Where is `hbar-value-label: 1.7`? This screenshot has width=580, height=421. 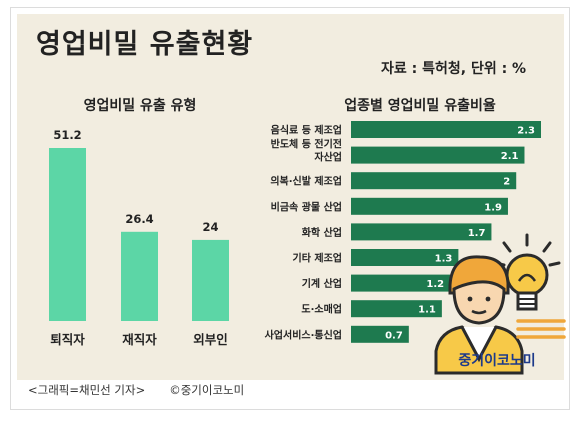
hbar-value-label: 1.7 is located at coordinates (477, 233).